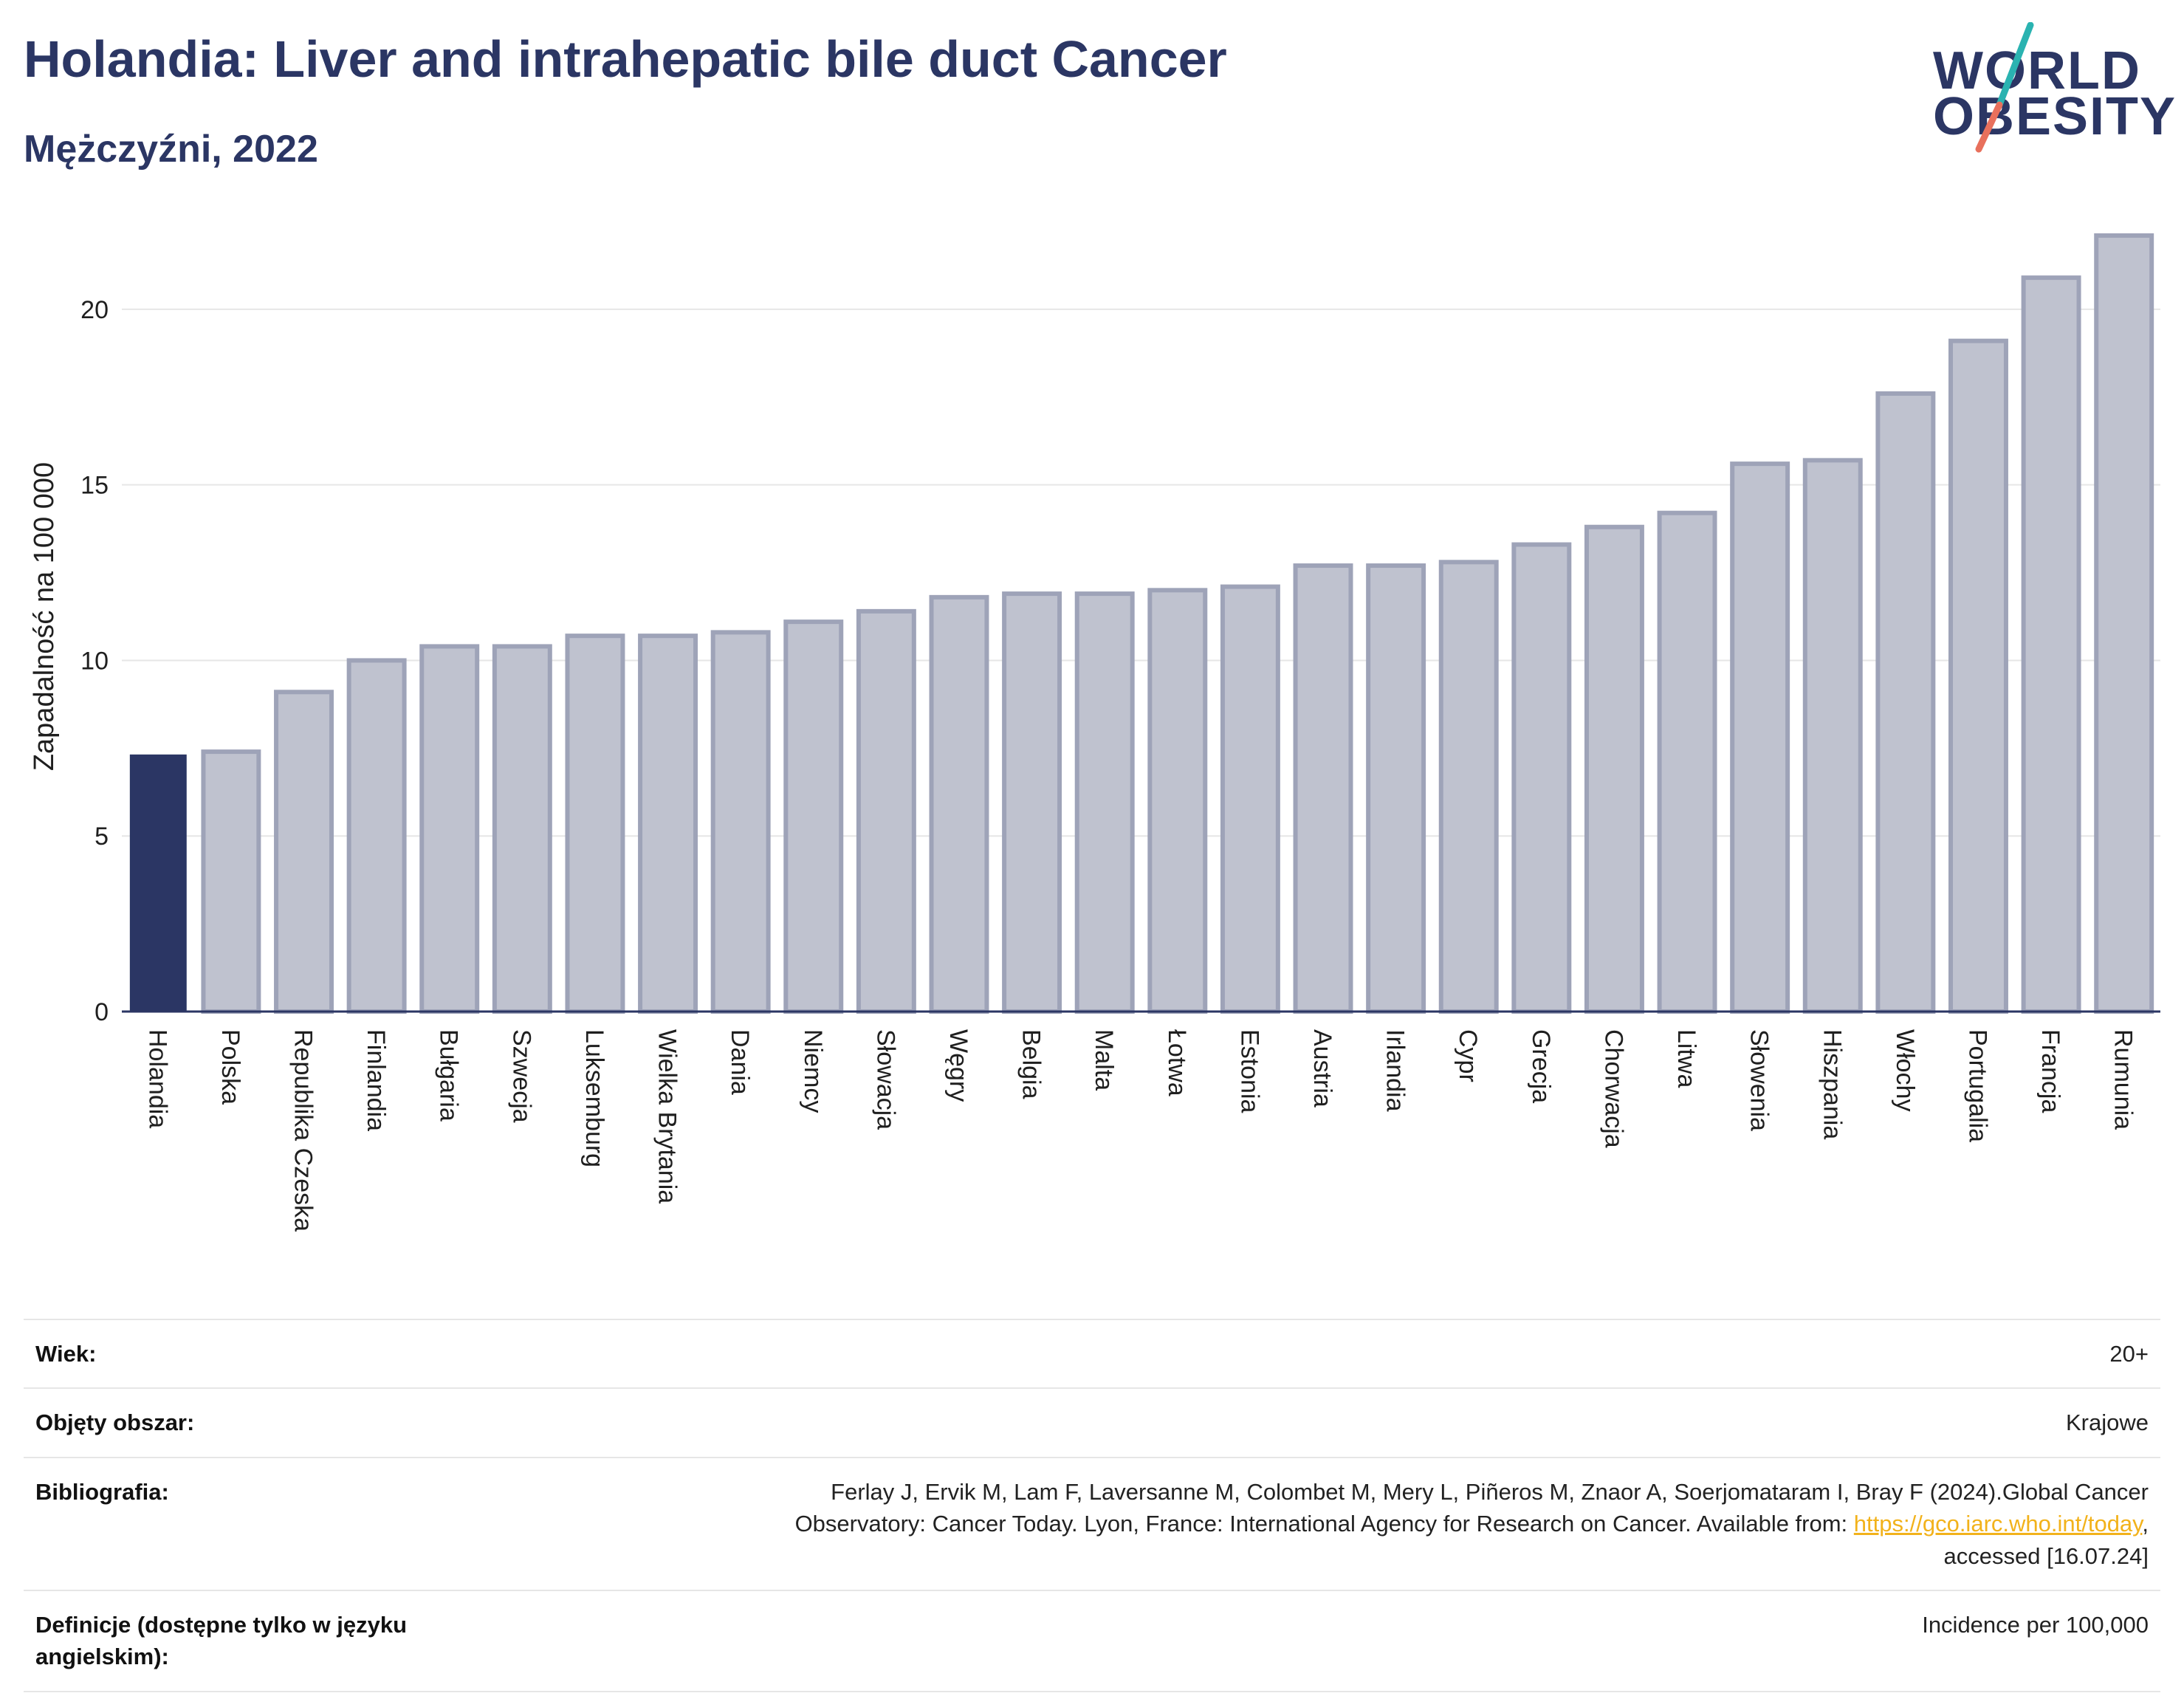 Image resolution: width=2184 pixels, height=1696 pixels. Describe the element at coordinates (264, 1423) in the screenshot. I see `coverage-label: Objęty obszar:` at that location.